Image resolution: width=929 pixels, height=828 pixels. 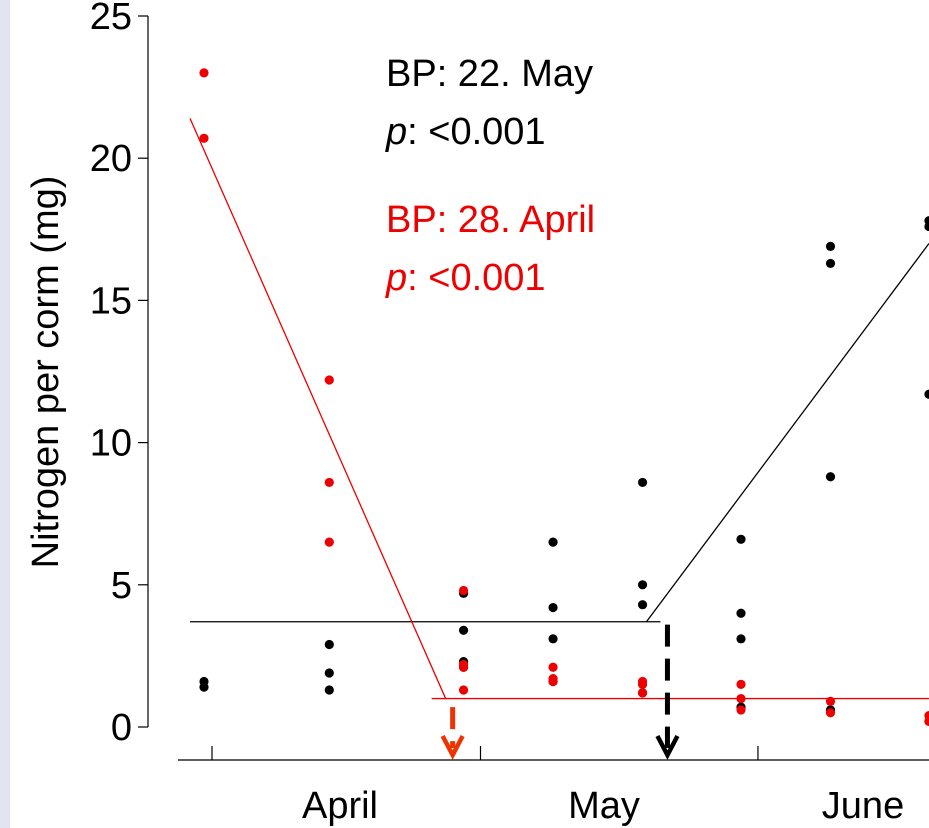 I want to click on annotation-red-p: p: <0.001, so click(x=465, y=278).